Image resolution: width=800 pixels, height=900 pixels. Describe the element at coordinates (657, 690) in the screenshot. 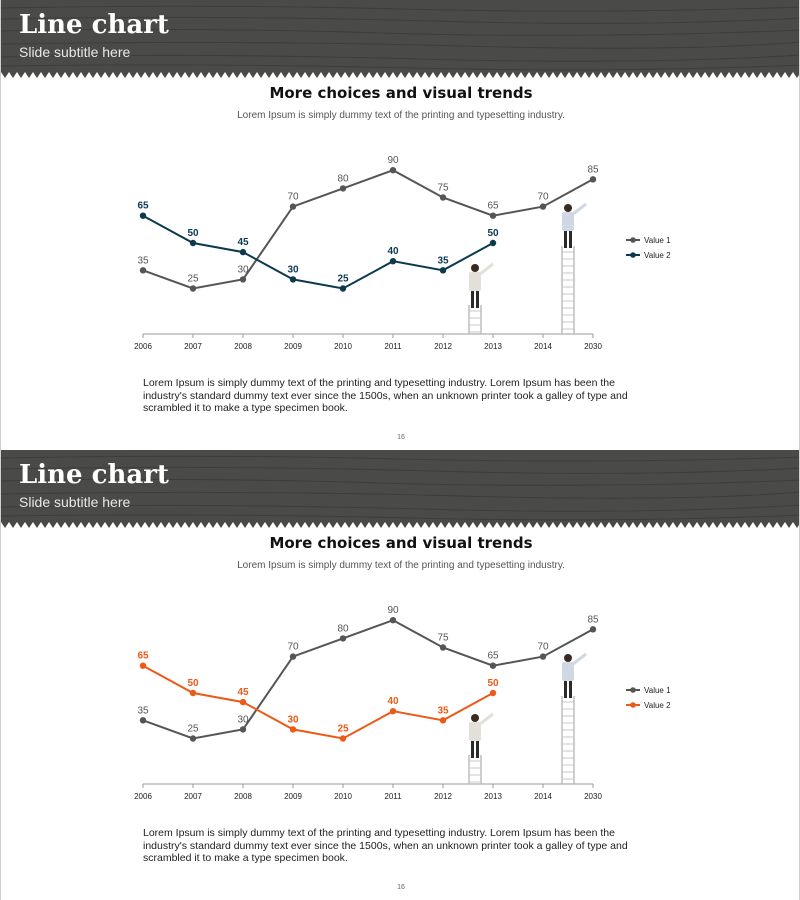

I see `legend-label: Value 1` at that location.